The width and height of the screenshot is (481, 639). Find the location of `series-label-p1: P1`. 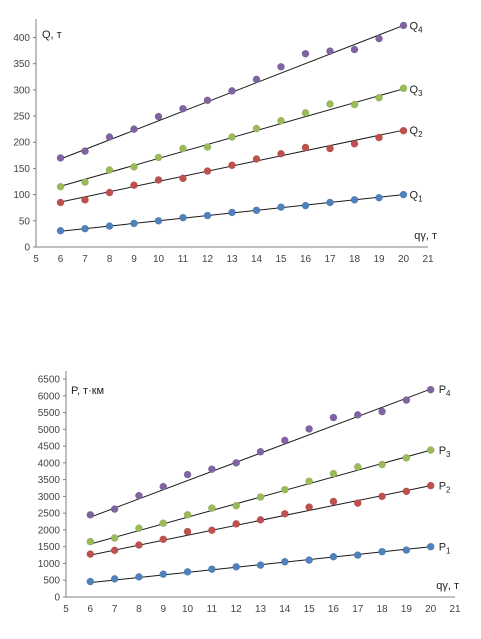

series-label-p1: P1 is located at coordinates (445, 549).